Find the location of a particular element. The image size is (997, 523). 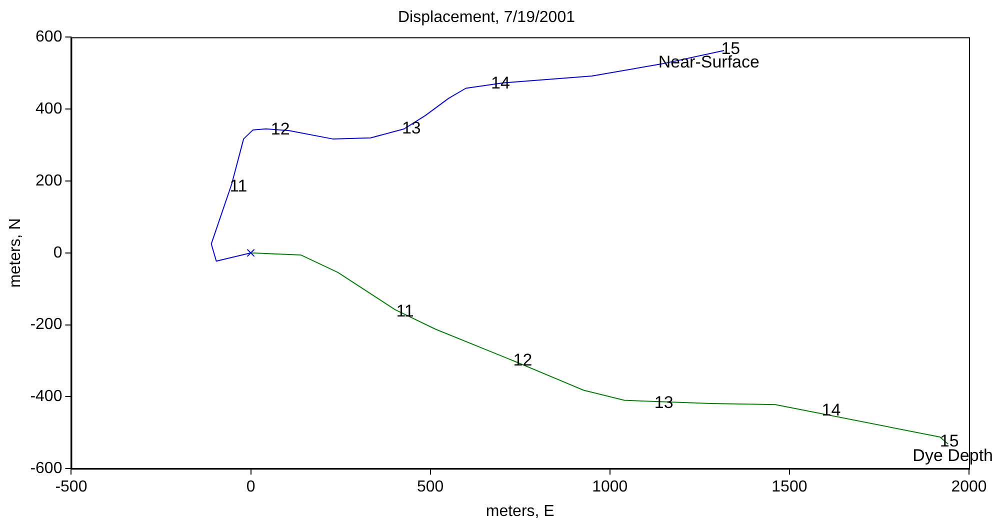

x-tick-label: 500 is located at coordinates (430, 487).